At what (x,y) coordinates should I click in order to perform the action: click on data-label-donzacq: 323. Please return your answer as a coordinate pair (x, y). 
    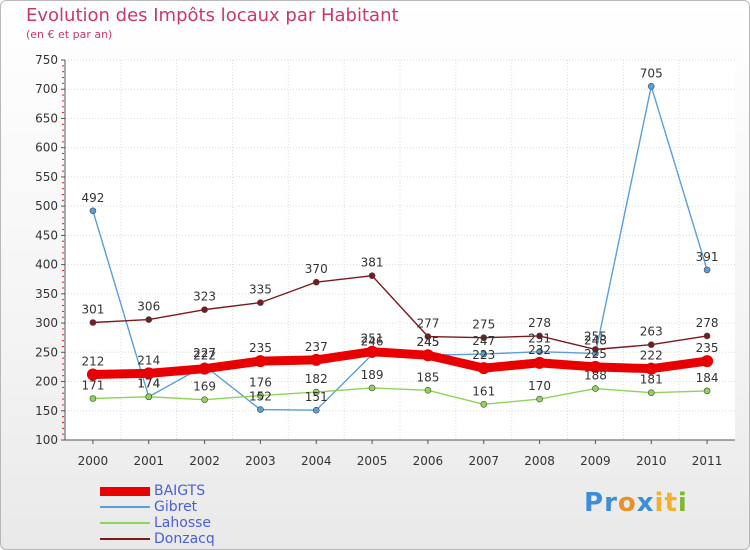
    Looking at the image, I should click on (204, 297).